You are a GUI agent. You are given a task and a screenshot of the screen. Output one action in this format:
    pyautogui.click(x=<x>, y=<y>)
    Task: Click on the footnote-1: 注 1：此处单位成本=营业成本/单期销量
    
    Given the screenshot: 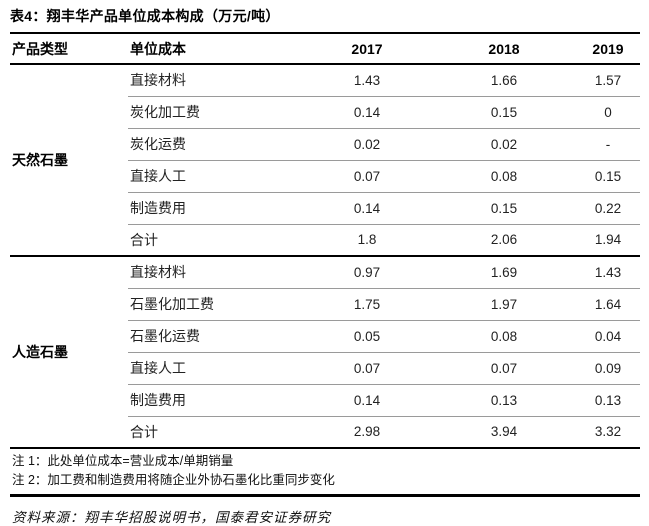 What is the action you would take?
    pyautogui.click(x=123, y=461)
    